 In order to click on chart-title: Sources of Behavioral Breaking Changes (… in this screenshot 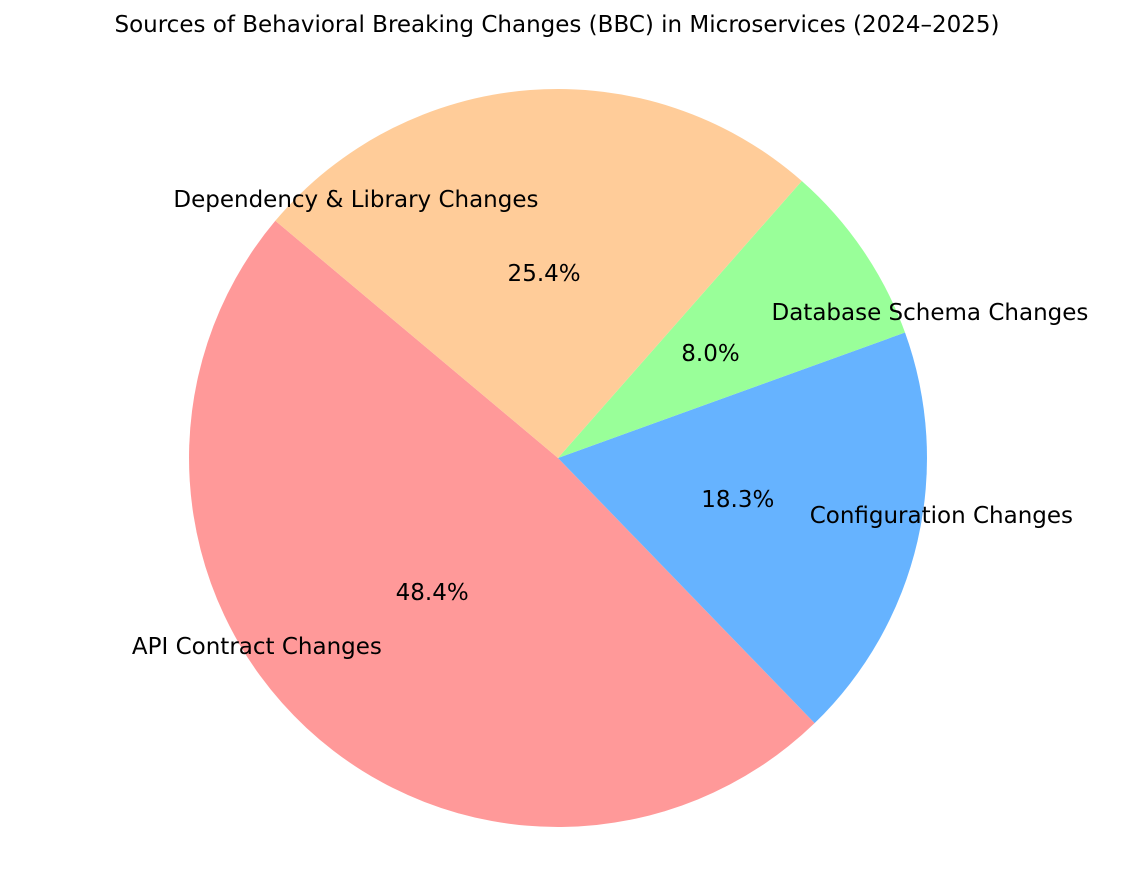, I will do `click(557, 25)`.